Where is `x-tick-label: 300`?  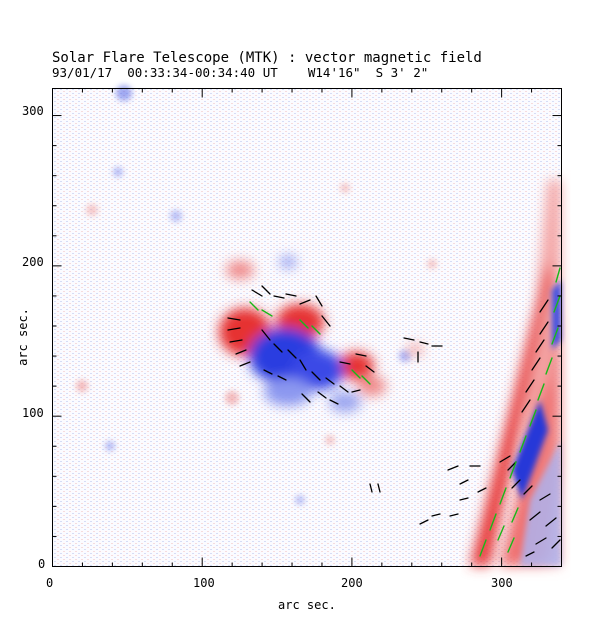
x-tick-label: 300 is located at coordinates (502, 583).